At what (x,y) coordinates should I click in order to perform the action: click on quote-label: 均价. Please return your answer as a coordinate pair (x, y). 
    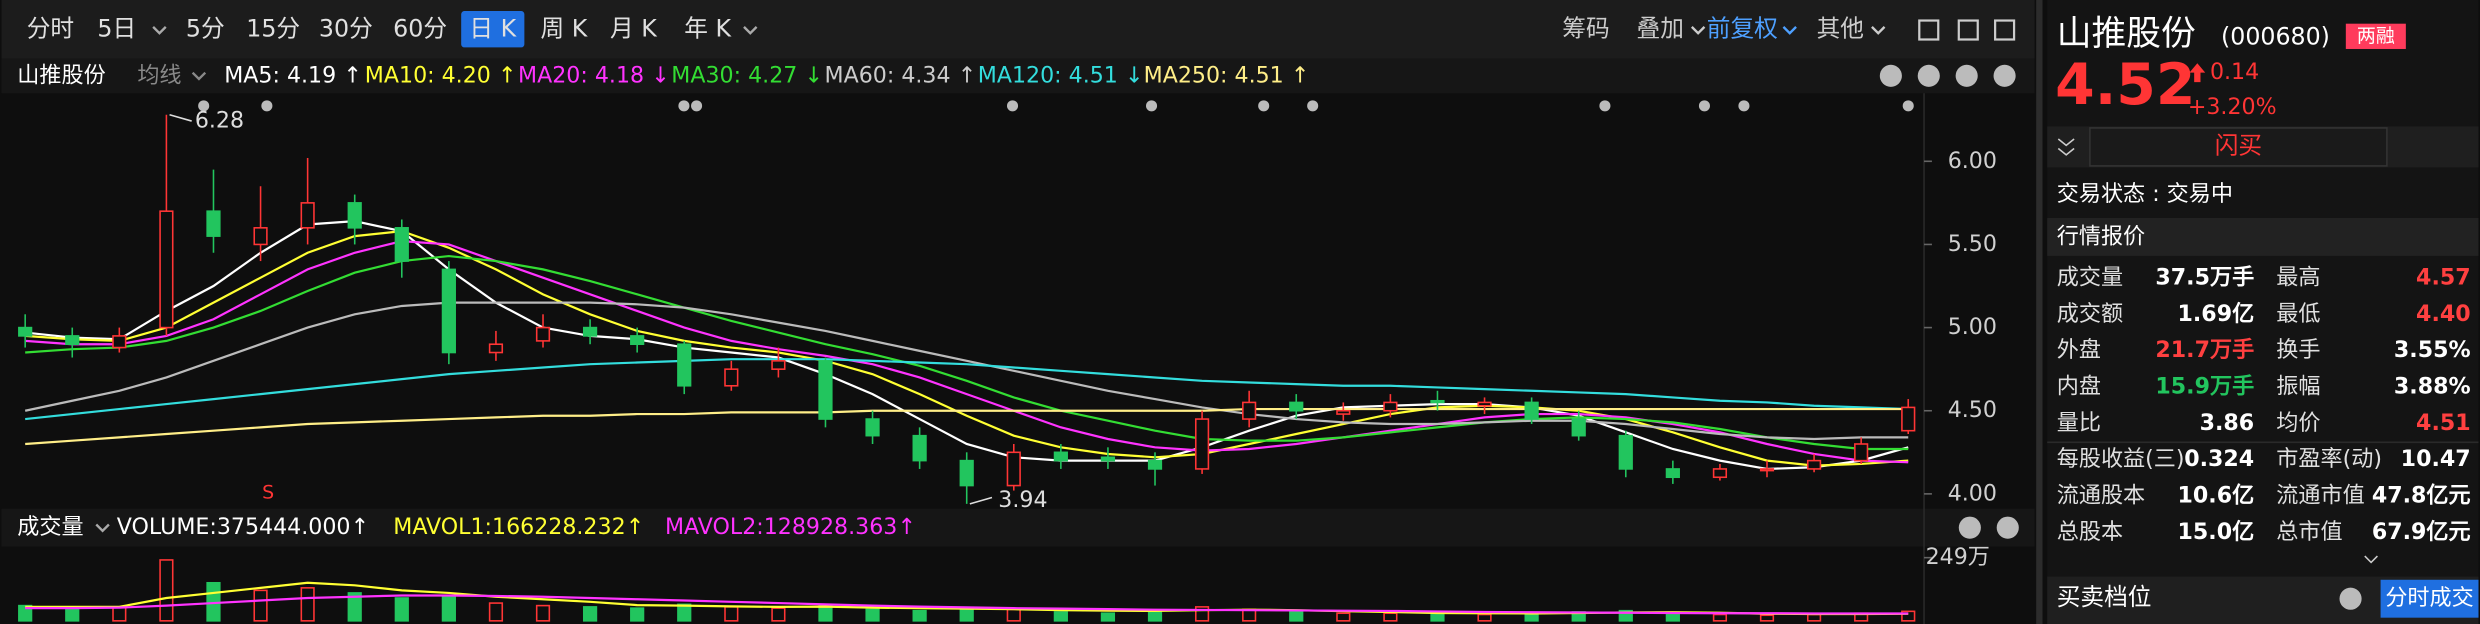
    Looking at the image, I should click on (2298, 423).